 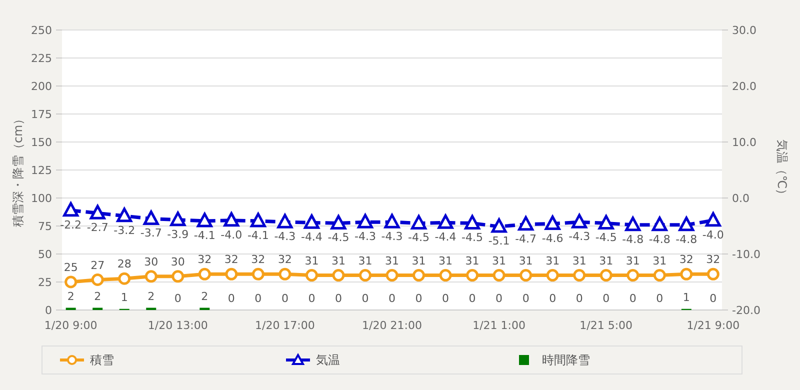 I want to click on legend-label: 積雪, so click(x=102, y=360).